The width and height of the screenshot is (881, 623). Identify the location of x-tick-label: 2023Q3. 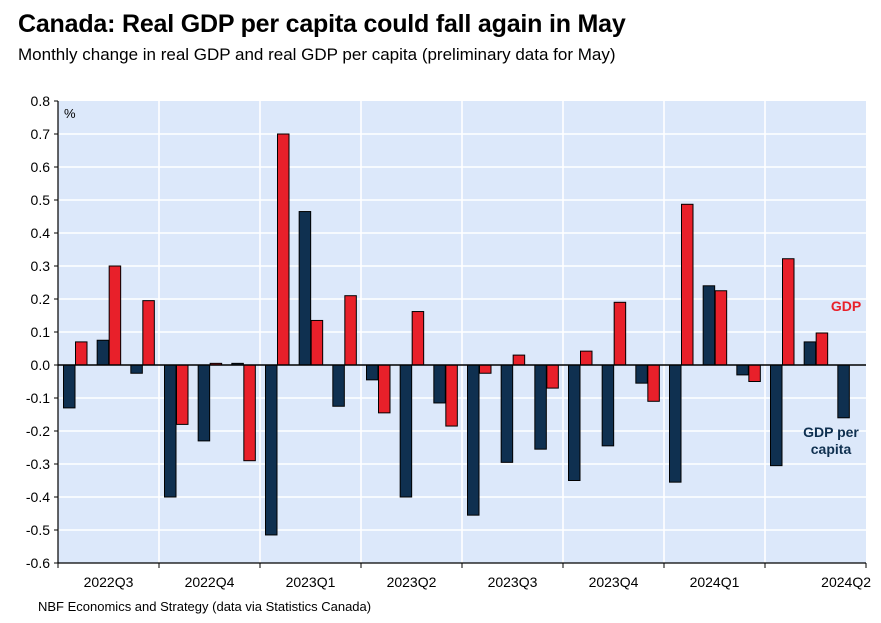
(513, 582).